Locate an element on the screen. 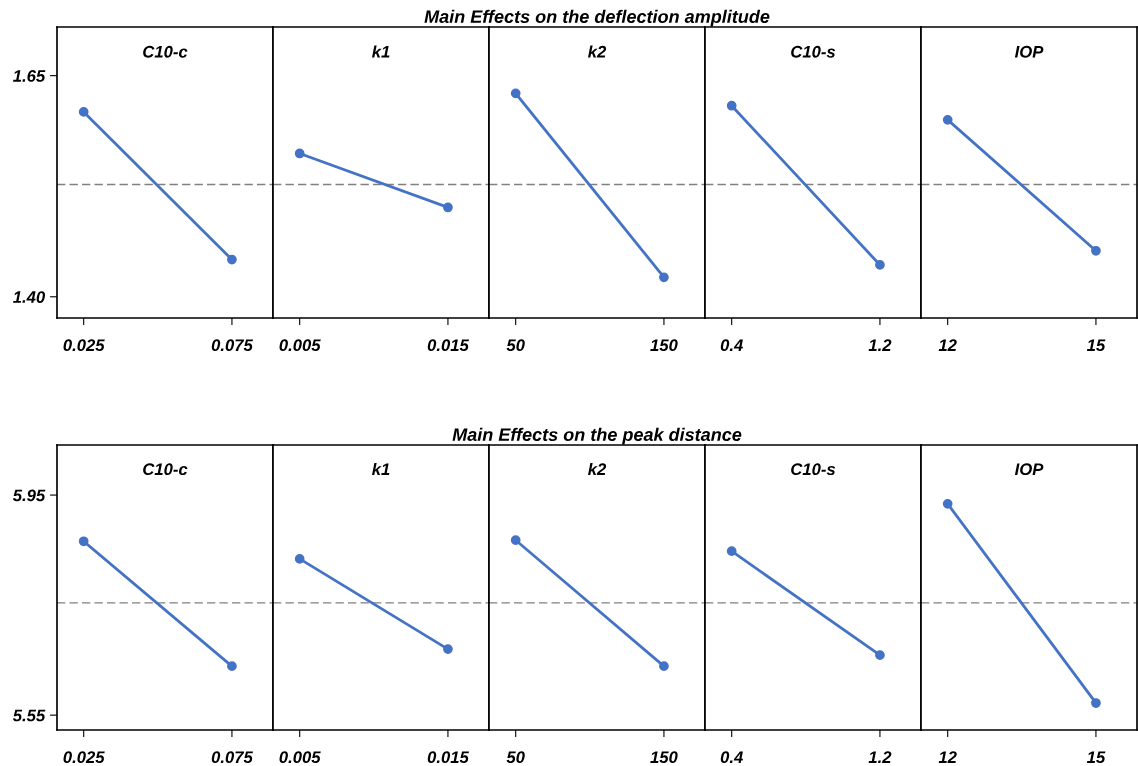 The image size is (1138, 766). y-tick-label: 1.65 is located at coordinates (29, 76).